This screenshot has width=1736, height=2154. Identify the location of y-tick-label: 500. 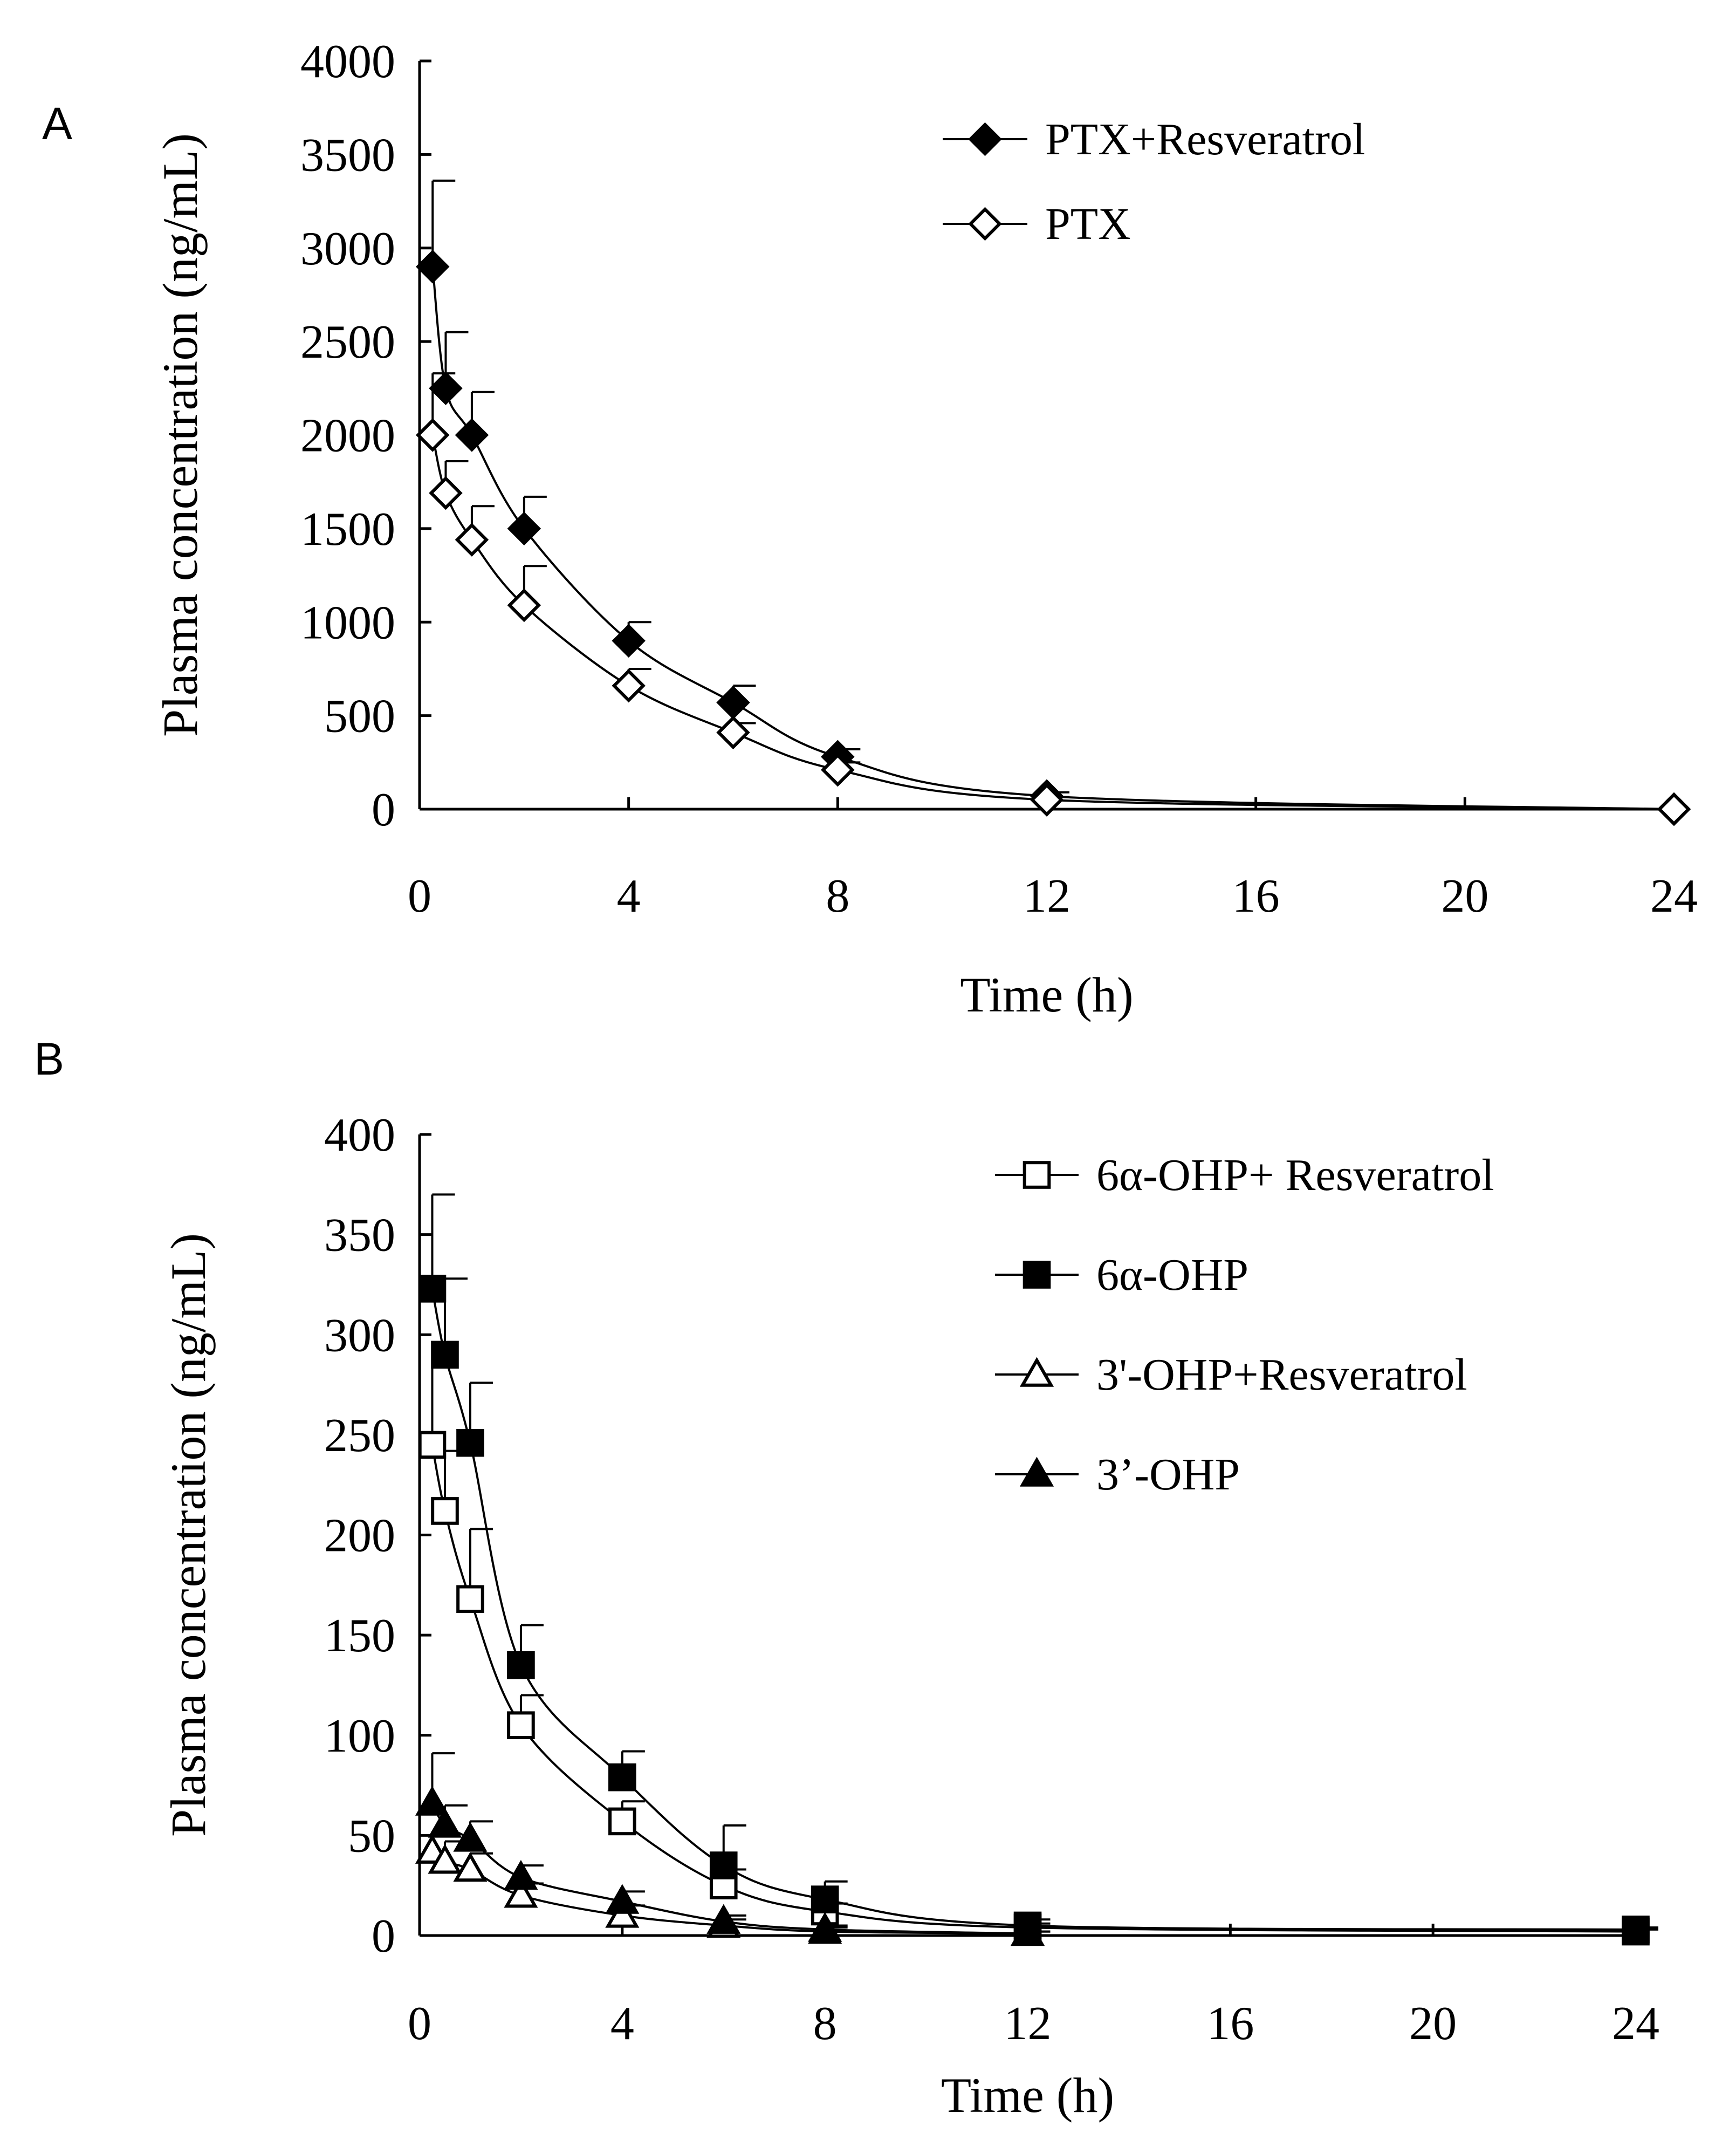
(359, 717).